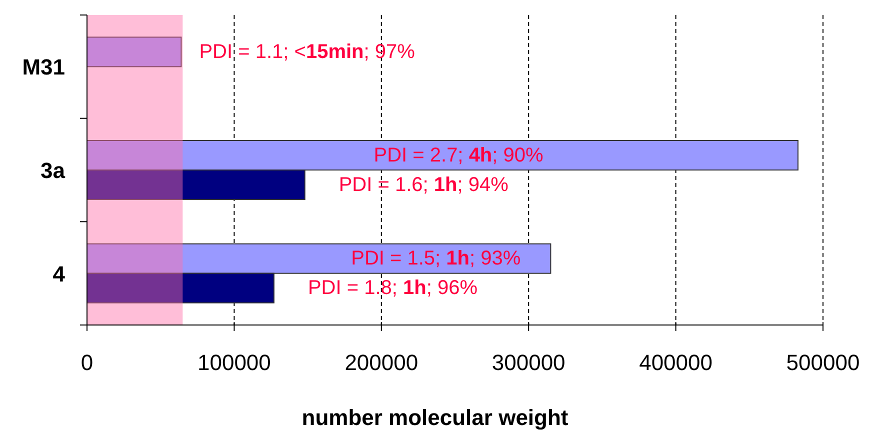 This screenshot has height=430, width=870. Describe the element at coordinates (59, 273) in the screenshot. I see `y-tick-label: 4` at that location.